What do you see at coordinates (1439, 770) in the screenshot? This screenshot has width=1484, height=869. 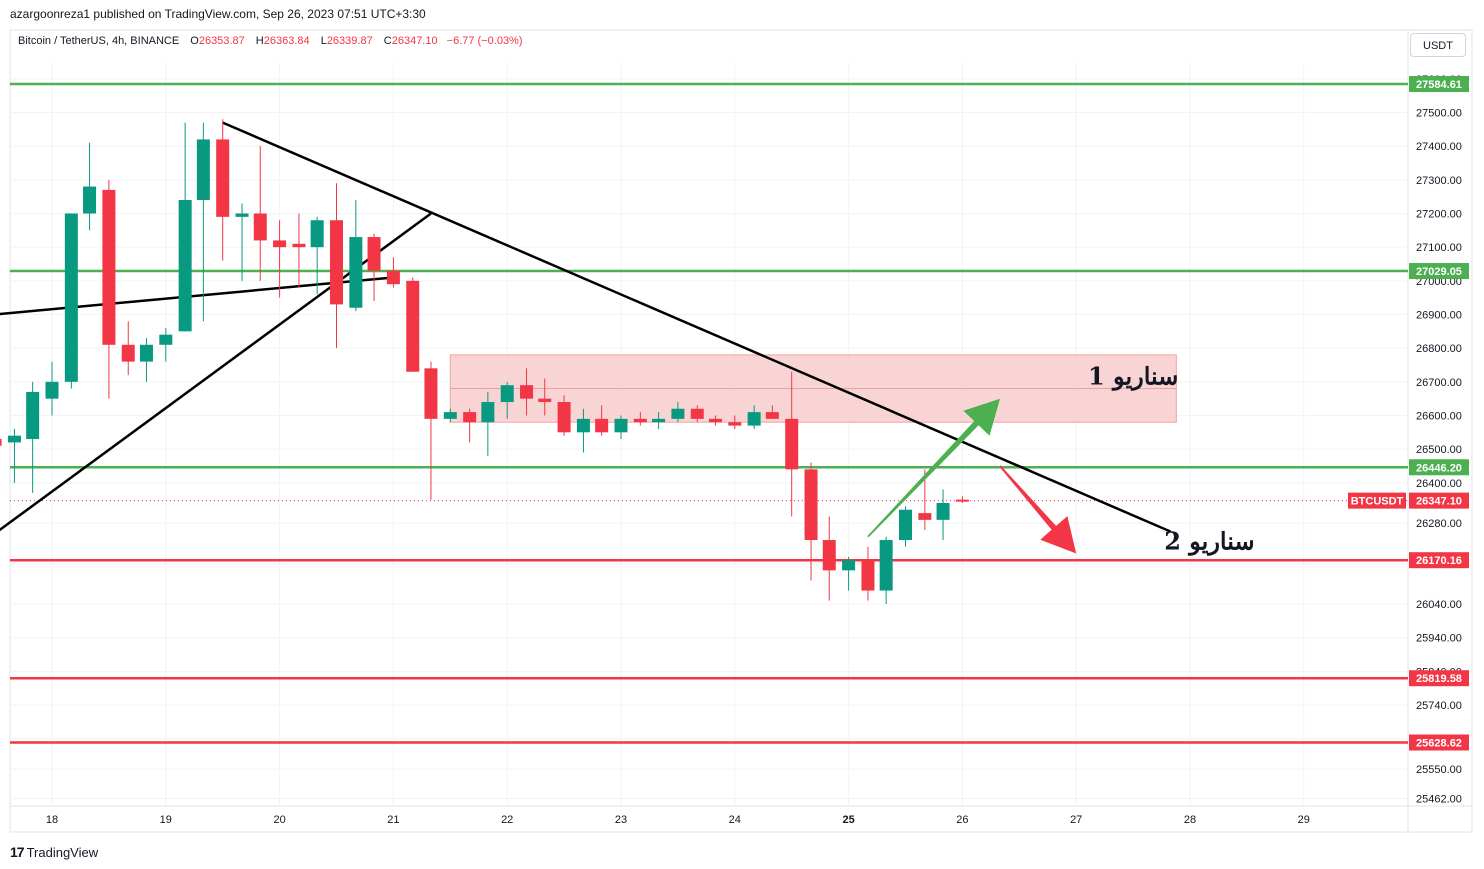 I see `price-tick: 25550.00` at bounding box center [1439, 770].